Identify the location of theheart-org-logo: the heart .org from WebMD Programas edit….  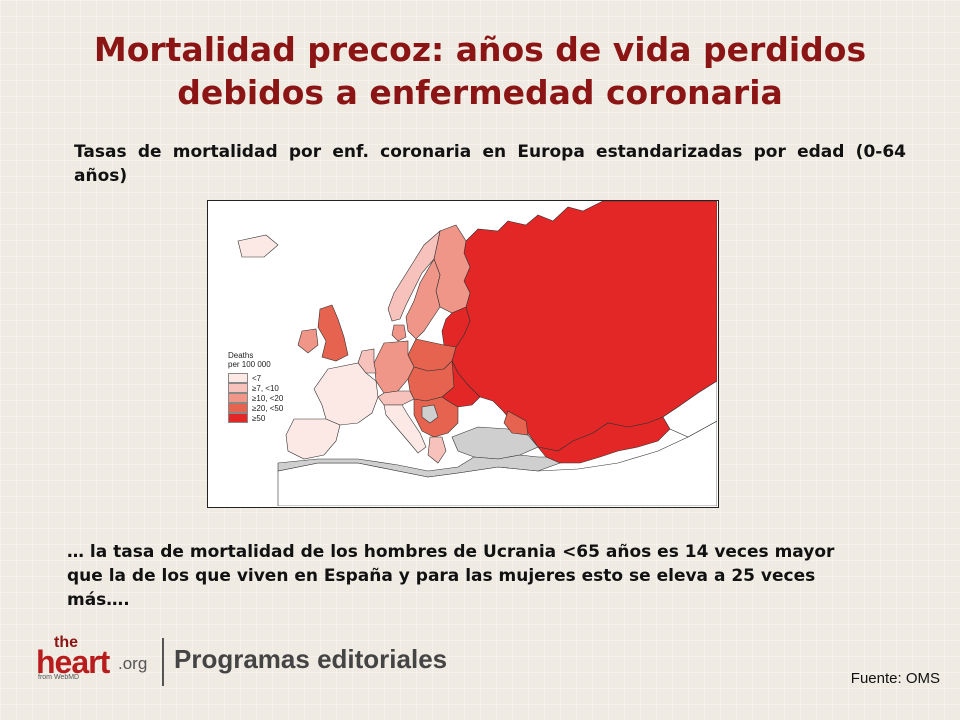
(256, 662).